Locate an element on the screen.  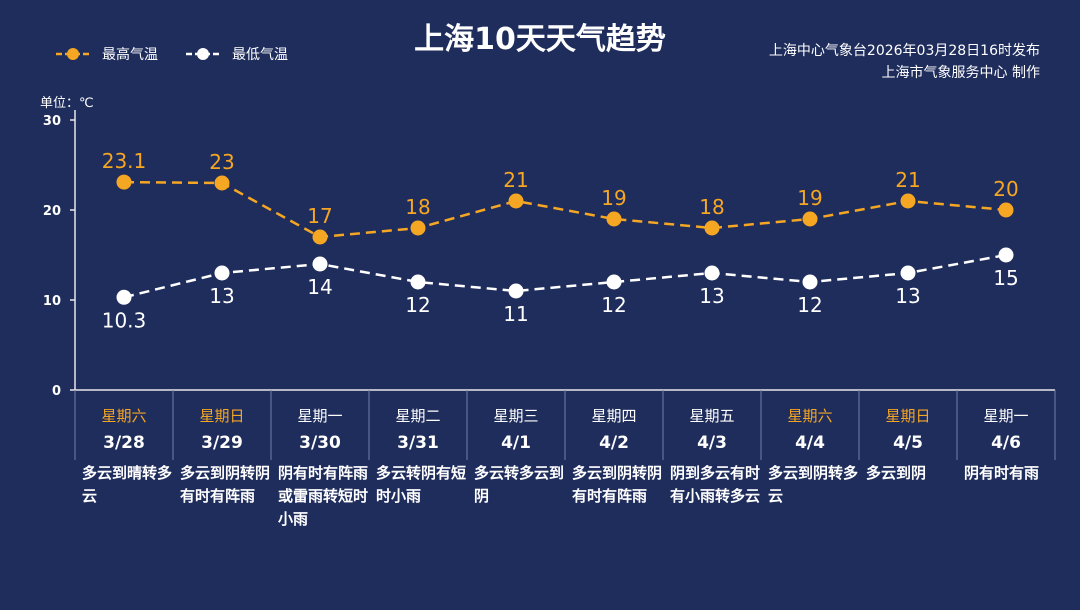
date-label: 4/5 is located at coordinates (908, 443).